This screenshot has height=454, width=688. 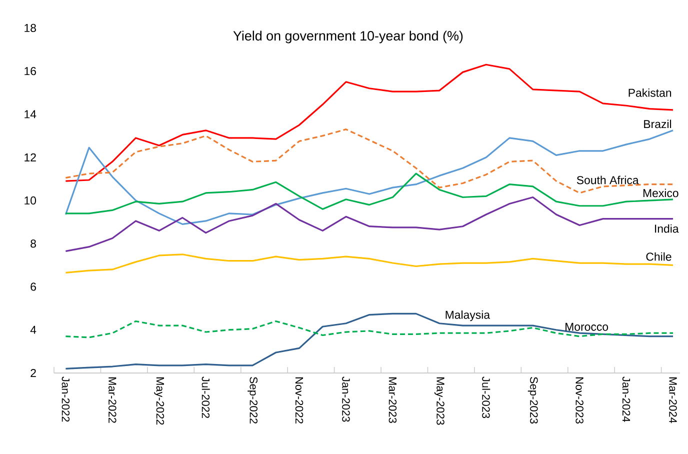 What do you see at coordinates (468, 316) in the screenshot?
I see `series-label: Malaysia` at bounding box center [468, 316].